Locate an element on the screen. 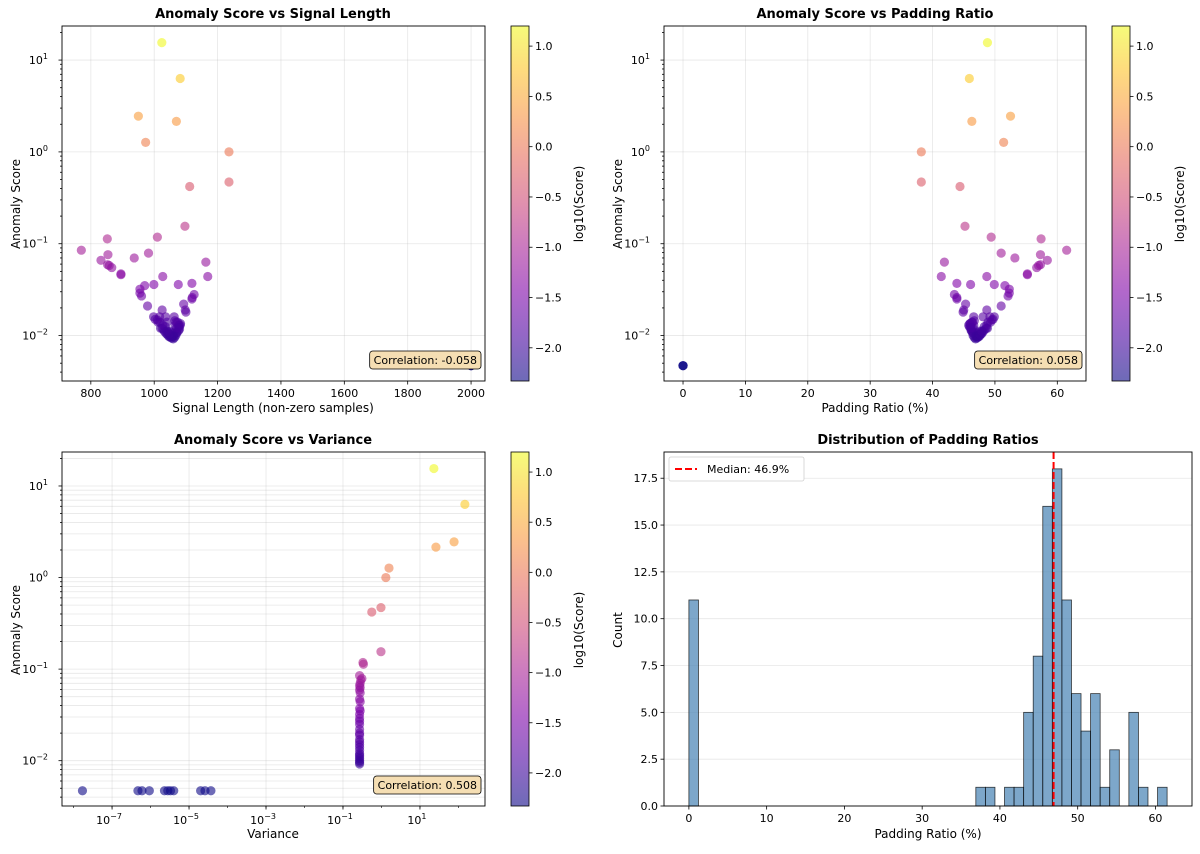 This screenshot has height=854, width=1200. tick-label: 10⁻⁵ is located at coordinates (186, 819).